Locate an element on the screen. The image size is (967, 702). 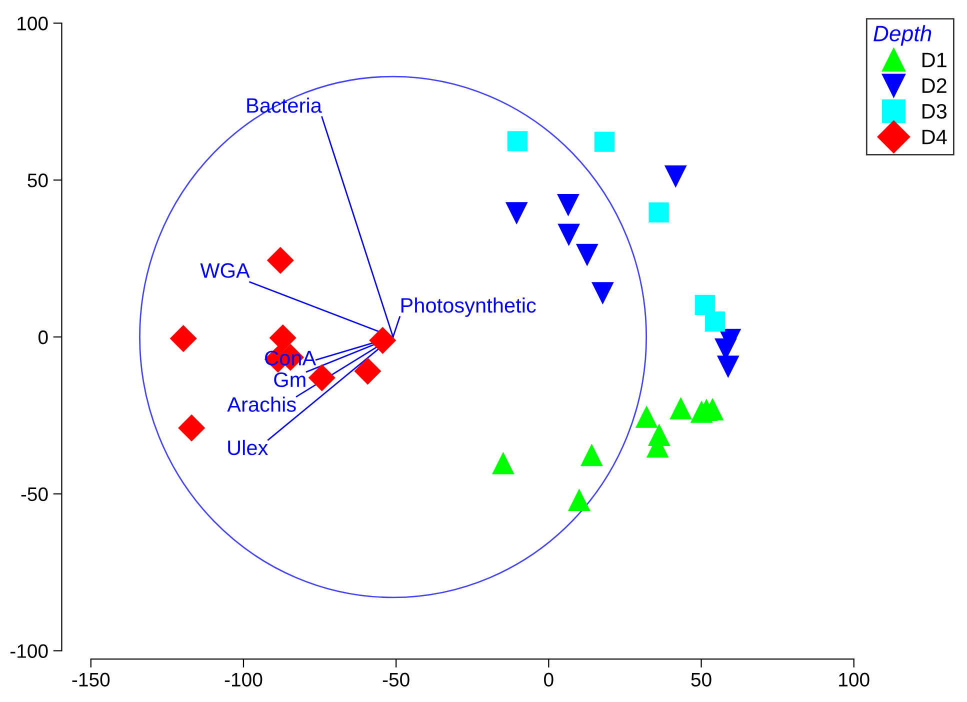
x-tick-label: 50 is located at coordinates (701, 679).